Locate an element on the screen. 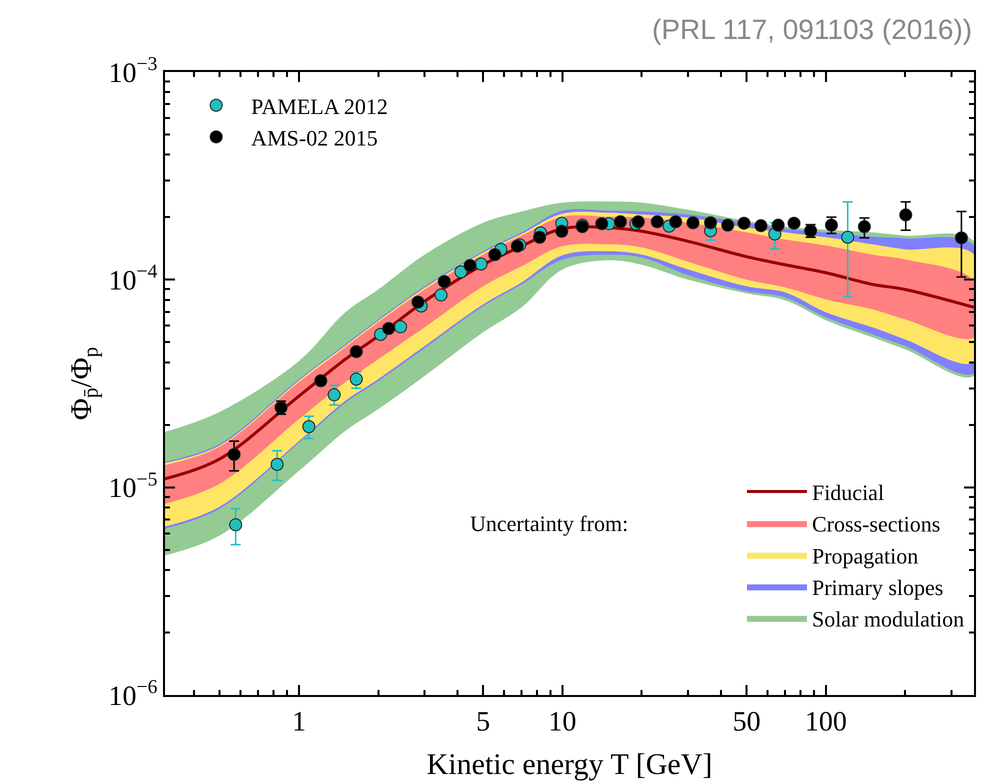 The image size is (982, 781). legend-label: Cross-sections is located at coordinates (876, 524).